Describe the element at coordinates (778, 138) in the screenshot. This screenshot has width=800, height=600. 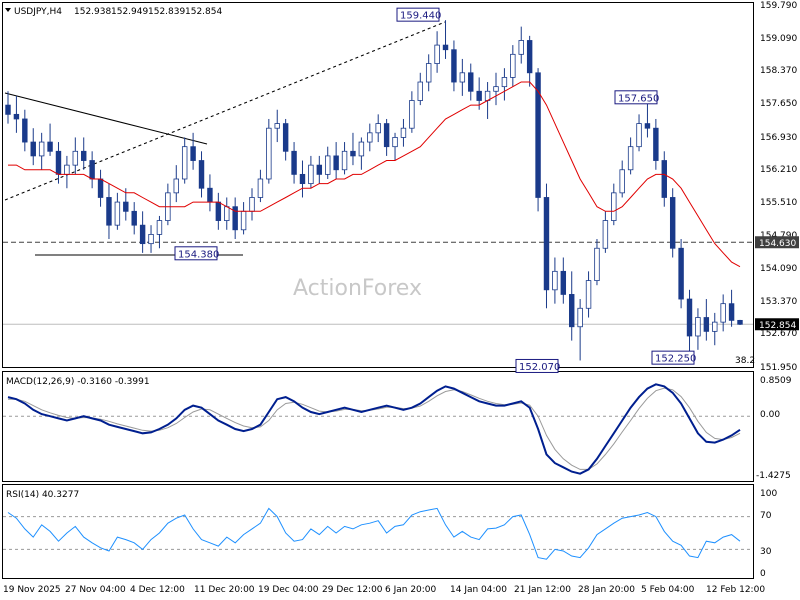
I see `price-tick: 156.930` at that location.